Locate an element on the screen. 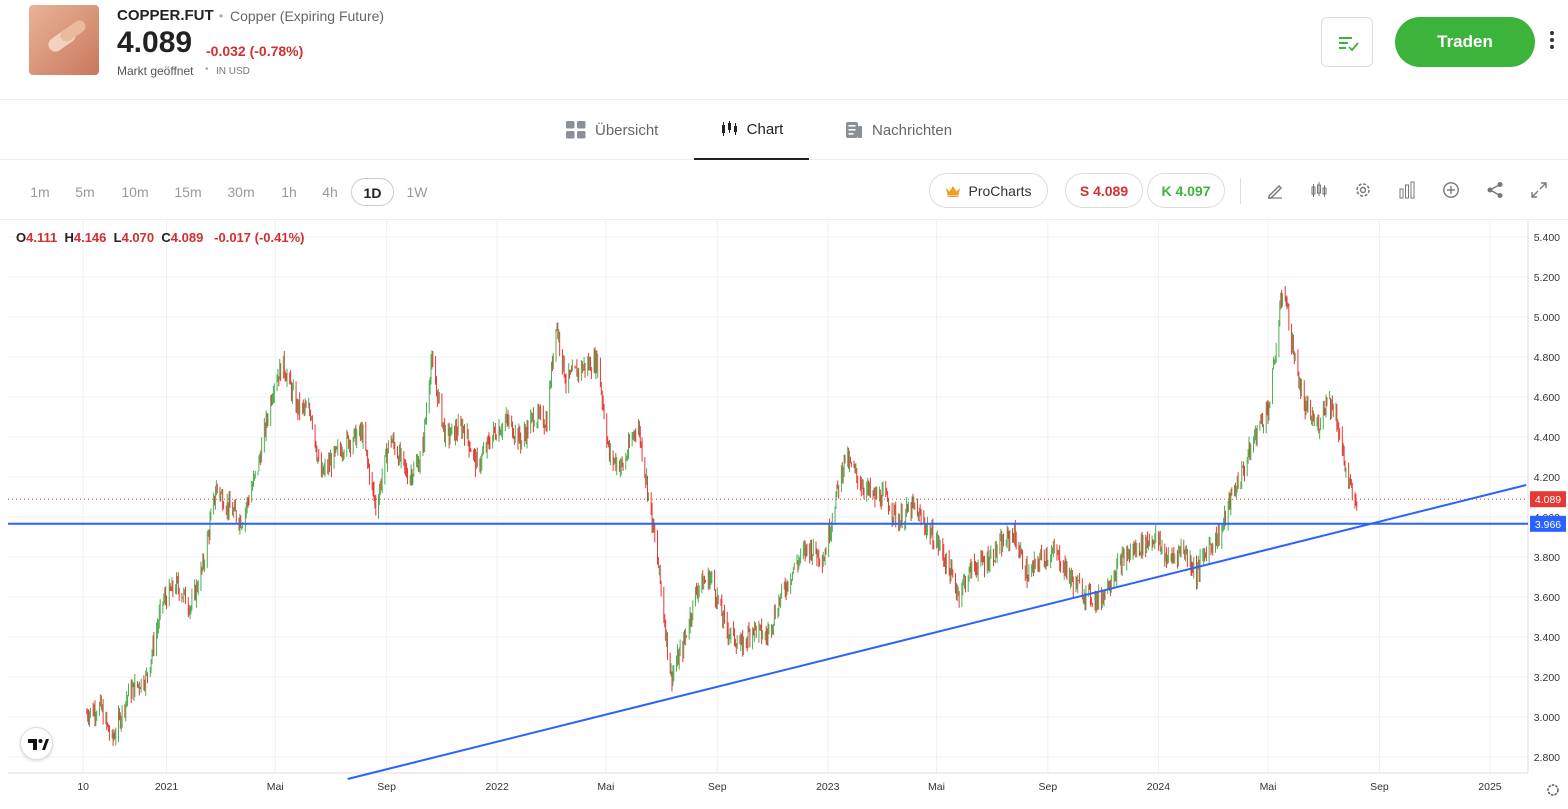 The image size is (1568, 809). last-price-badge is located at coordinates (1548, 499).